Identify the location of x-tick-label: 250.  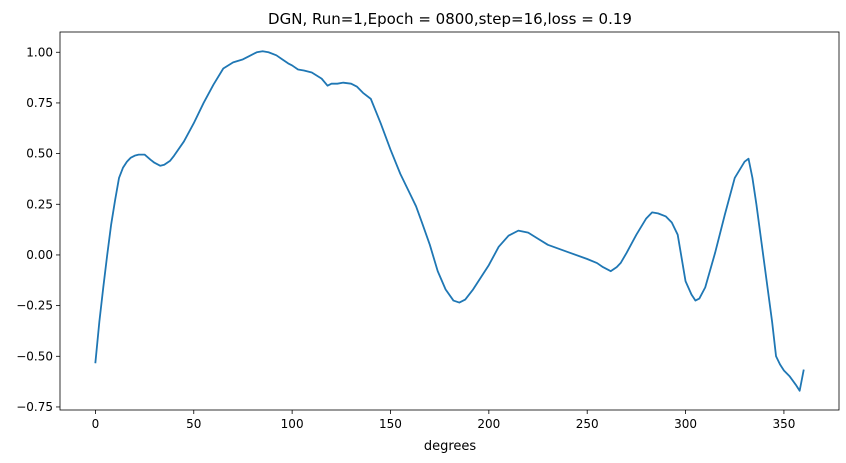
(587, 424).